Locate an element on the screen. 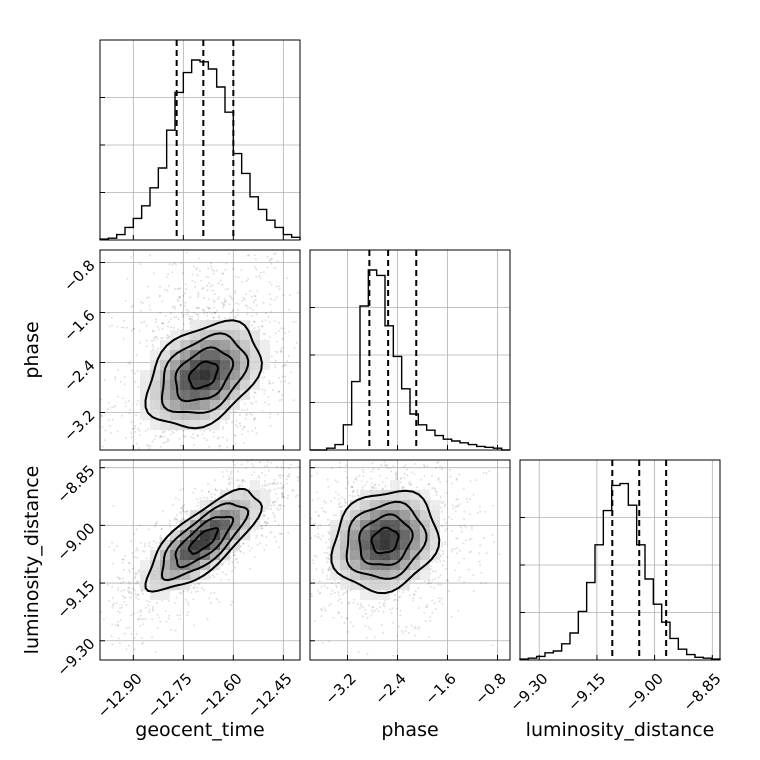 The image size is (760, 760). contour-level is located at coordinates (386, 539).